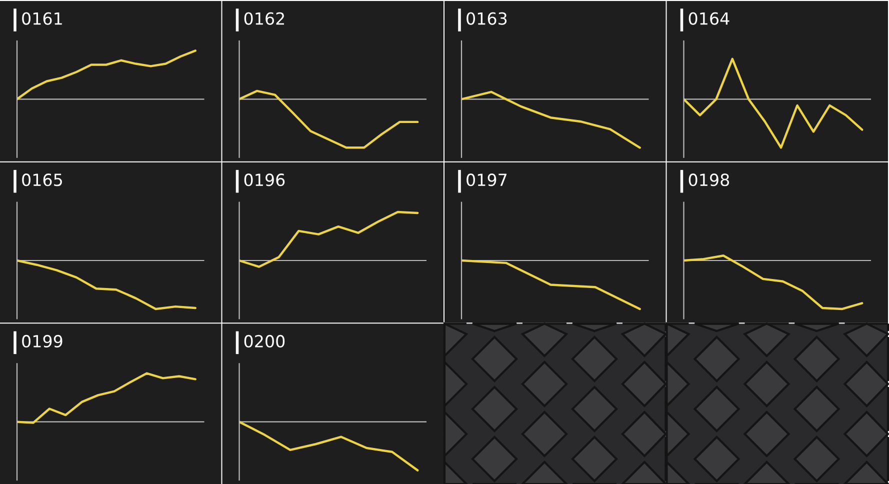 The height and width of the screenshot is (484, 889). I want to click on chart-title: 0165, so click(42, 180).